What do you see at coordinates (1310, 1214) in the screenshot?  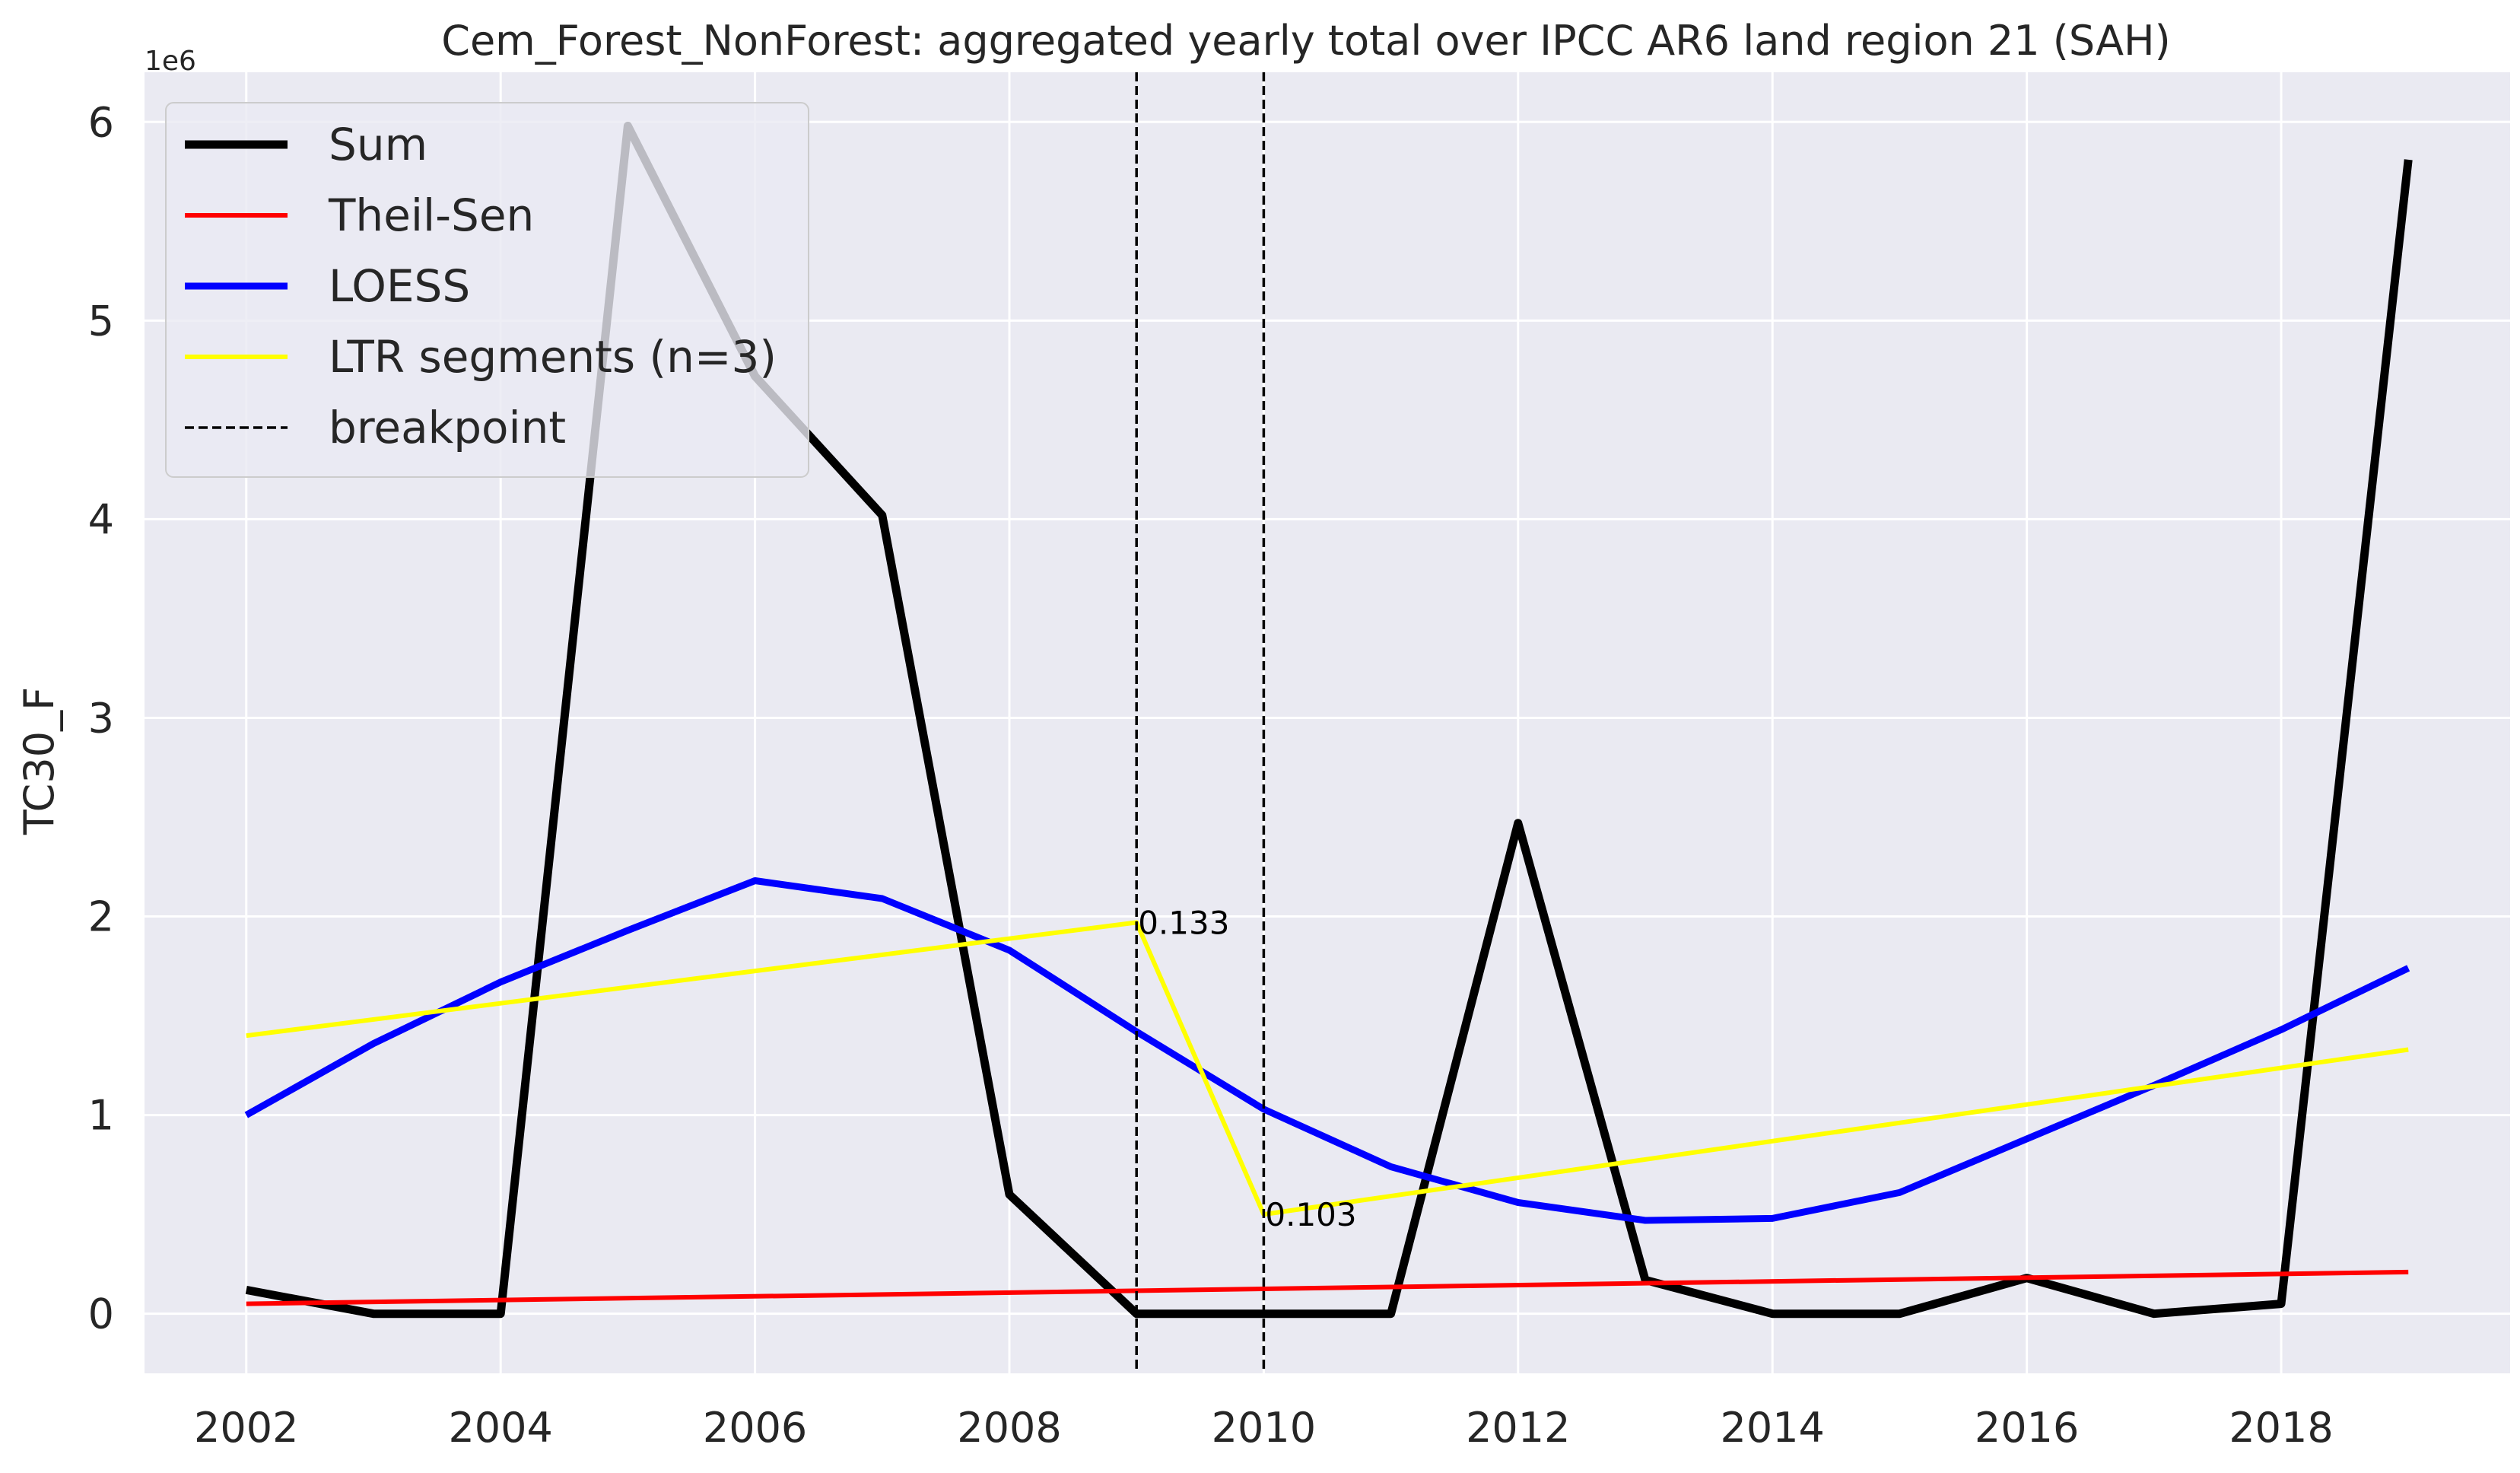 I see `breakpoint-annotation: 0.103` at bounding box center [1310, 1214].